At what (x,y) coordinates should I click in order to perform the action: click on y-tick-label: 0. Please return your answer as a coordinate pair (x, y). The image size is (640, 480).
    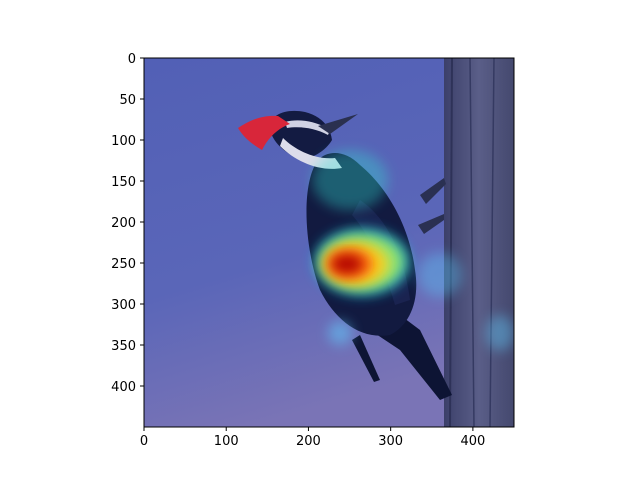
    Looking at the image, I should click on (132, 59).